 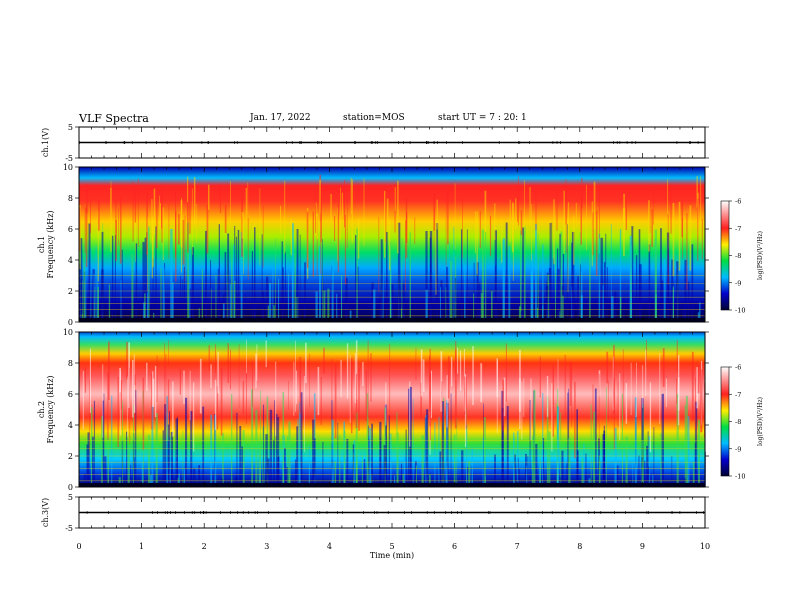 What do you see at coordinates (705, 546) in the screenshot?
I see `x-tick-label: 10` at bounding box center [705, 546].